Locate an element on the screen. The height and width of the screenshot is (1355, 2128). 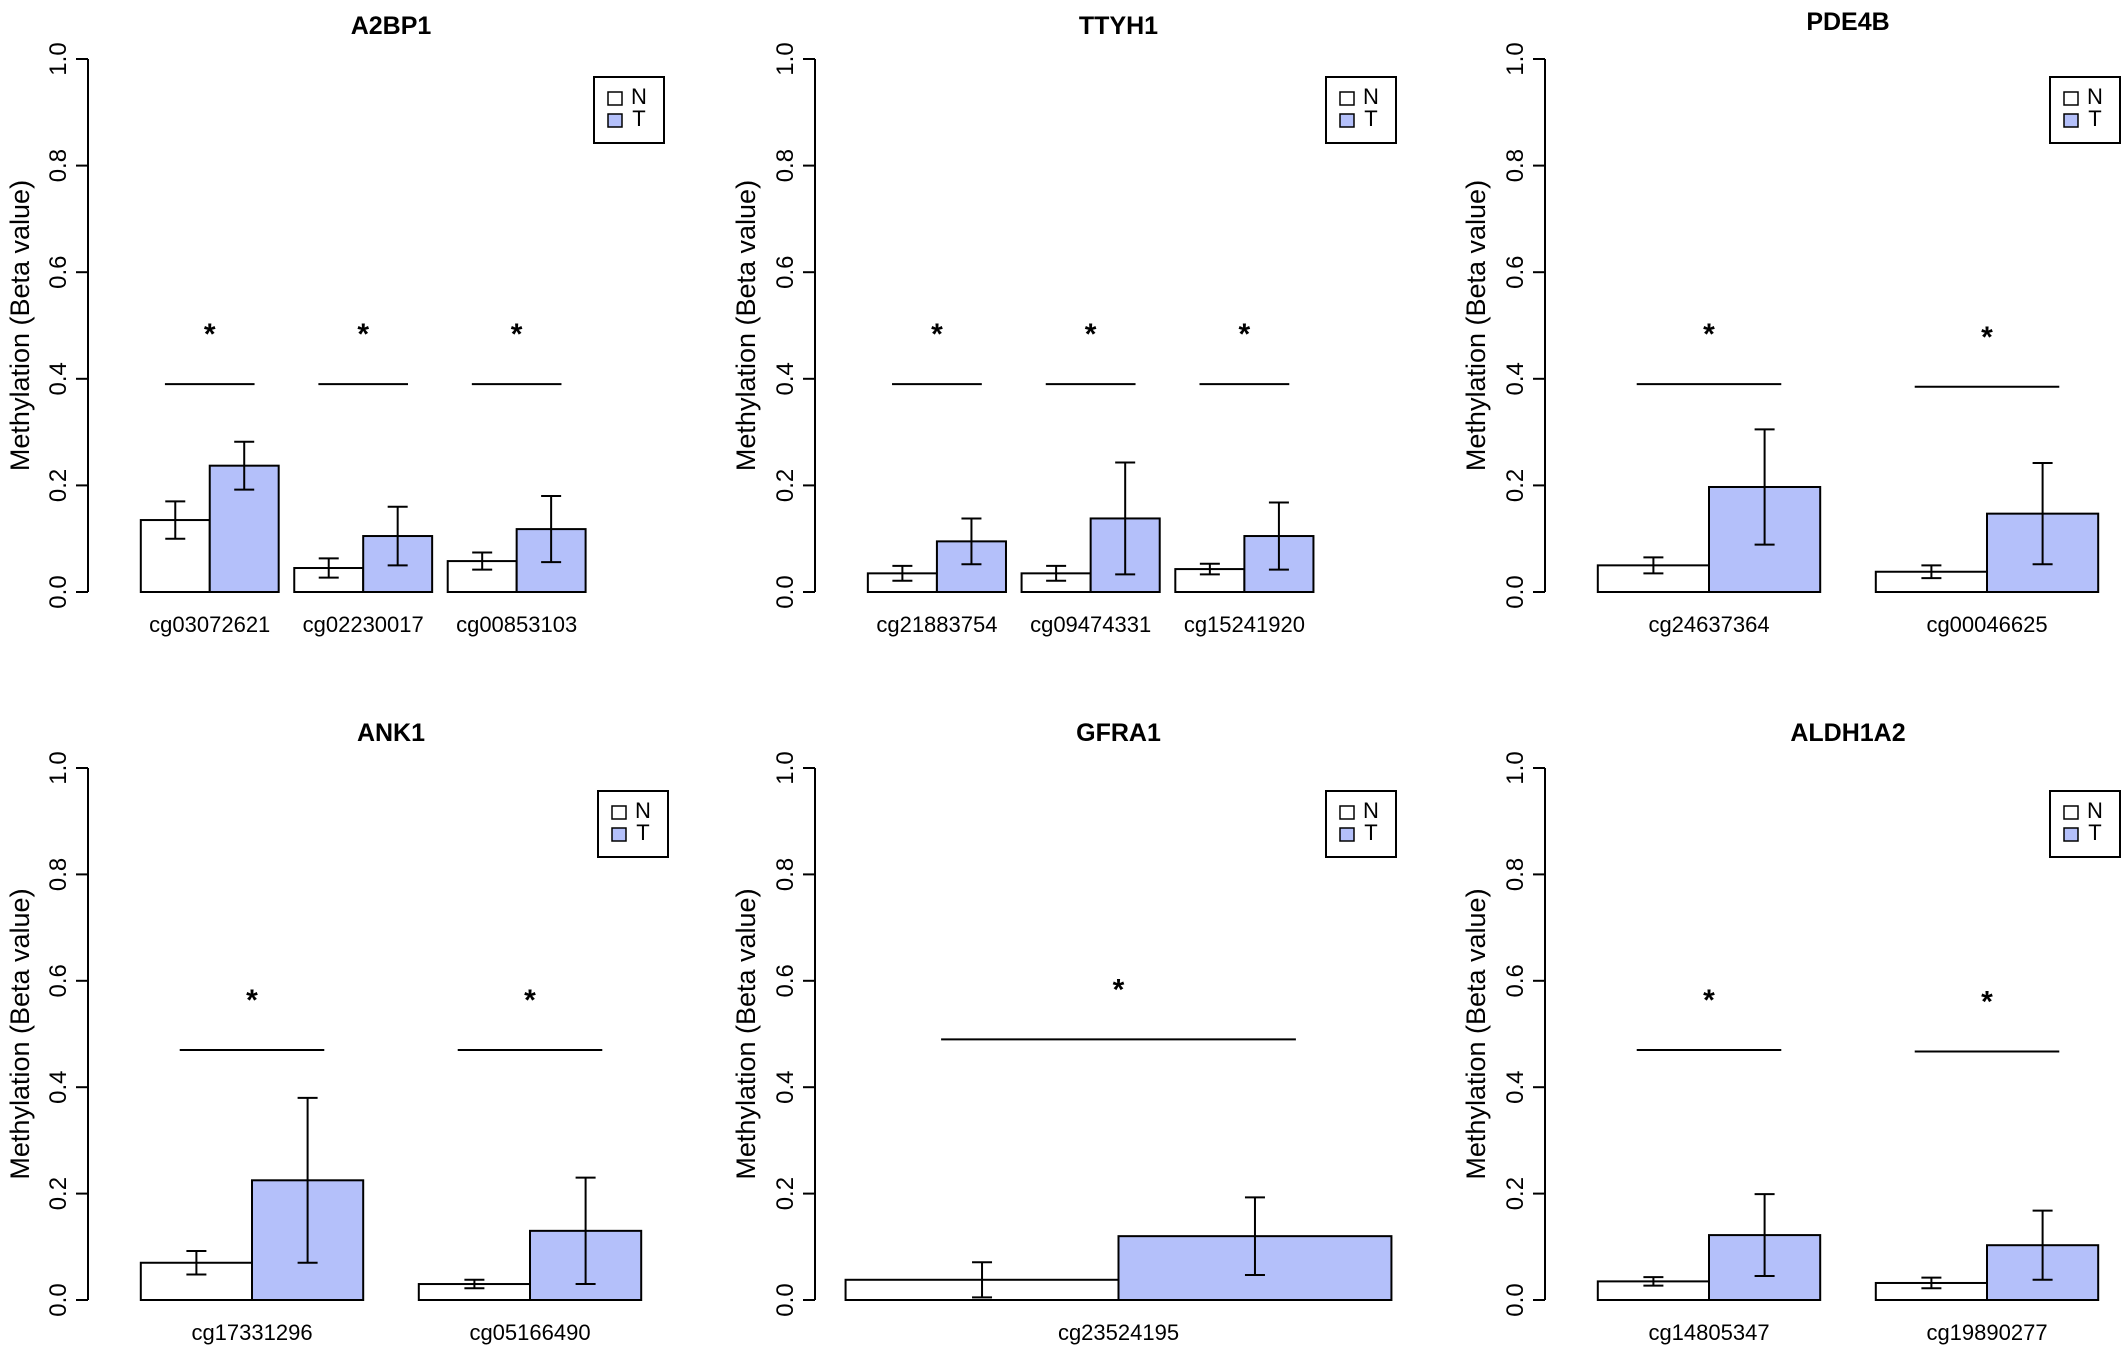
panel-3-y-tick-label: 1.0 is located at coordinates (58, 767).